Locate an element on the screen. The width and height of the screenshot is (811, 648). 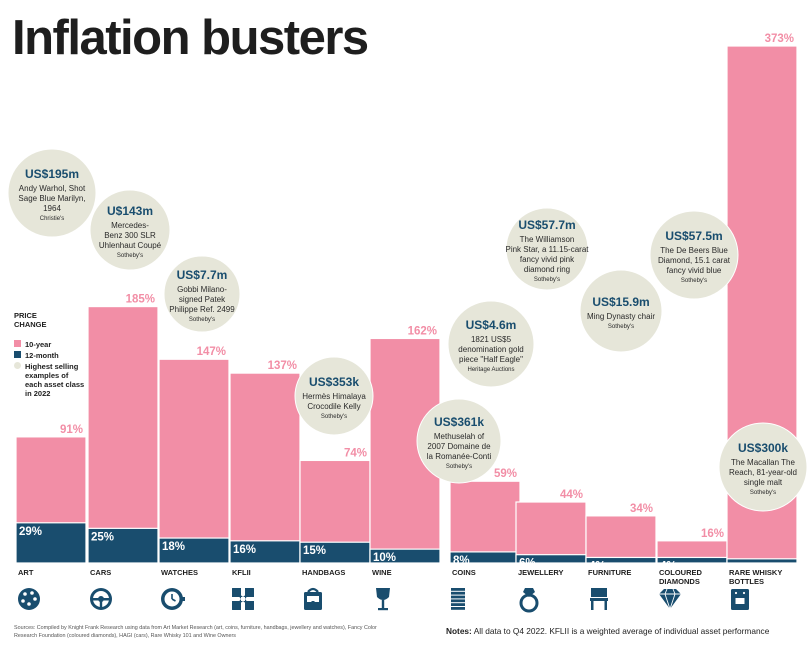
whisky-bottle-icon is located at coordinates (740, 599).